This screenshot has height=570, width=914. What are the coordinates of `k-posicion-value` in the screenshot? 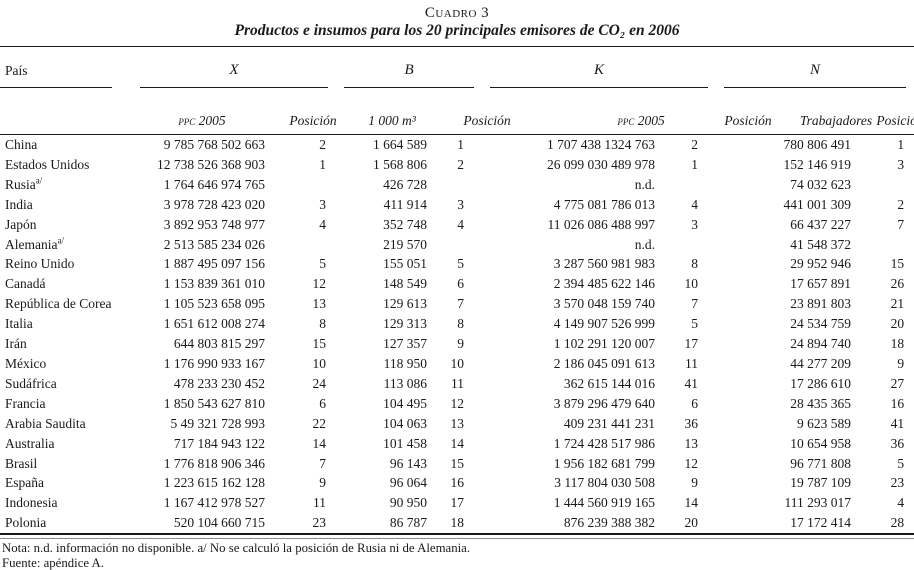 It's located at (688, 245).